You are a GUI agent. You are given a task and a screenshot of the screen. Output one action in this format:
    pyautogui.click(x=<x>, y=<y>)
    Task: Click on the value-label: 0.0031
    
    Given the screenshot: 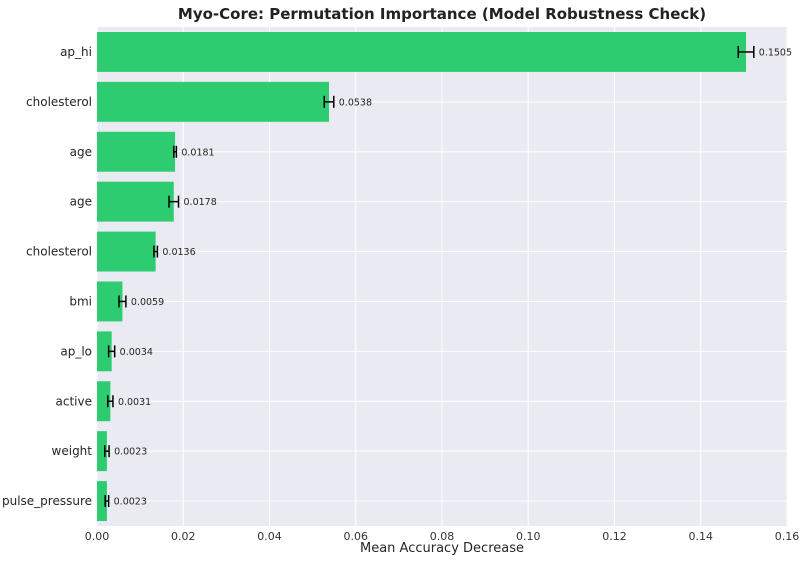 What is the action you would take?
    pyautogui.click(x=134, y=402)
    